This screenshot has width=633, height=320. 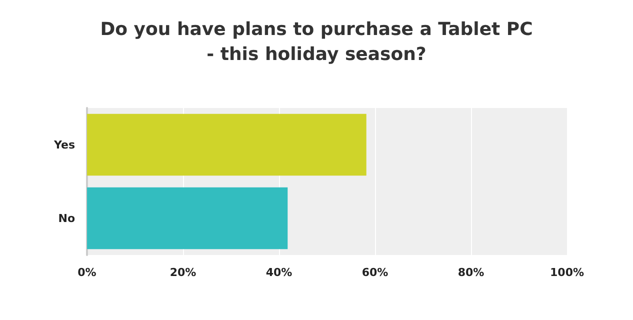 What do you see at coordinates (471, 272) in the screenshot?
I see `x-tick-label: 80%` at bounding box center [471, 272].